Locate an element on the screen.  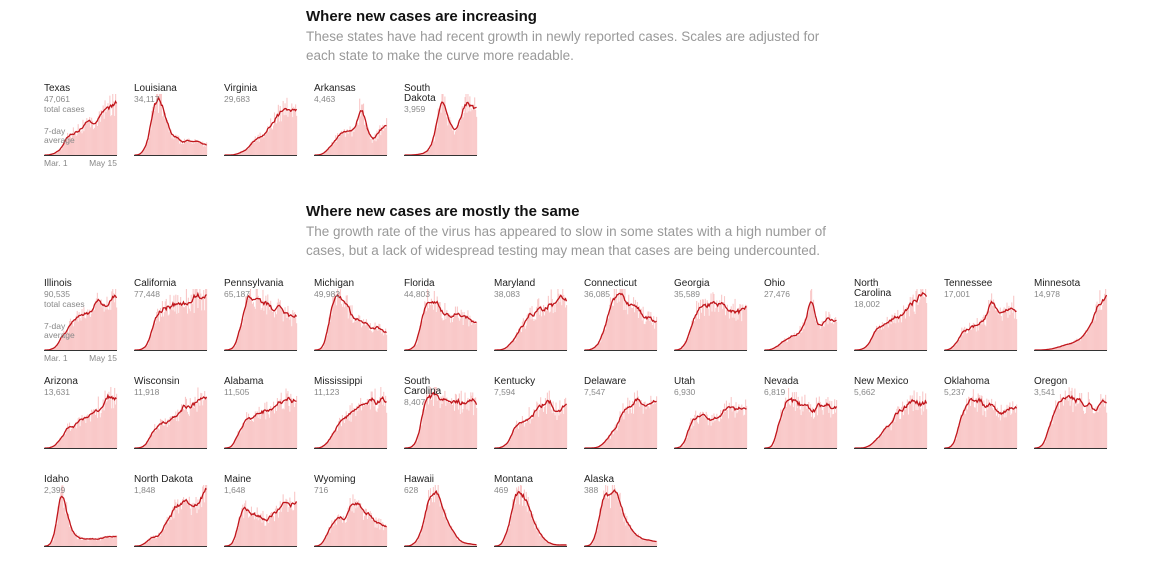
state-name-arizona: Arizona is located at coordinates (61, 381).